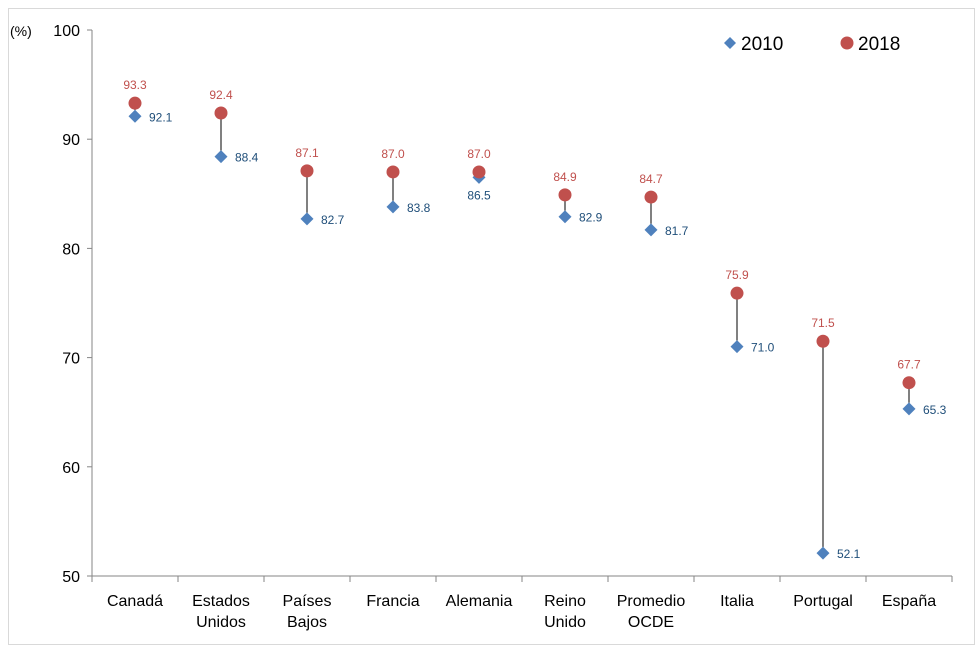  I want to click on x-category-label: Italia, so click(737, 601).